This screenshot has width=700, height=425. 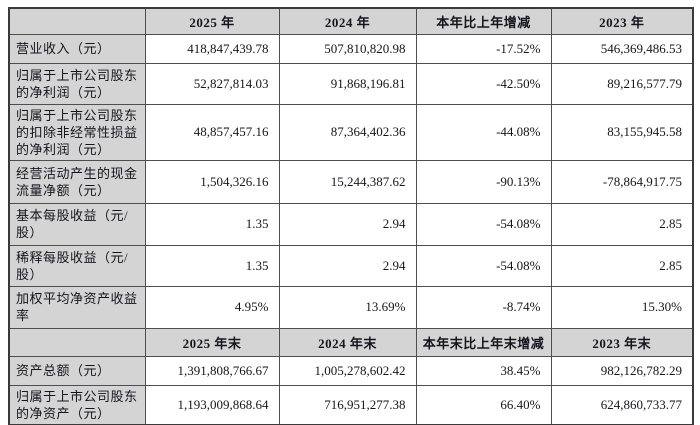 I want to click on col-header-2023-end: 2023 年末, so click(x=622, y=342).